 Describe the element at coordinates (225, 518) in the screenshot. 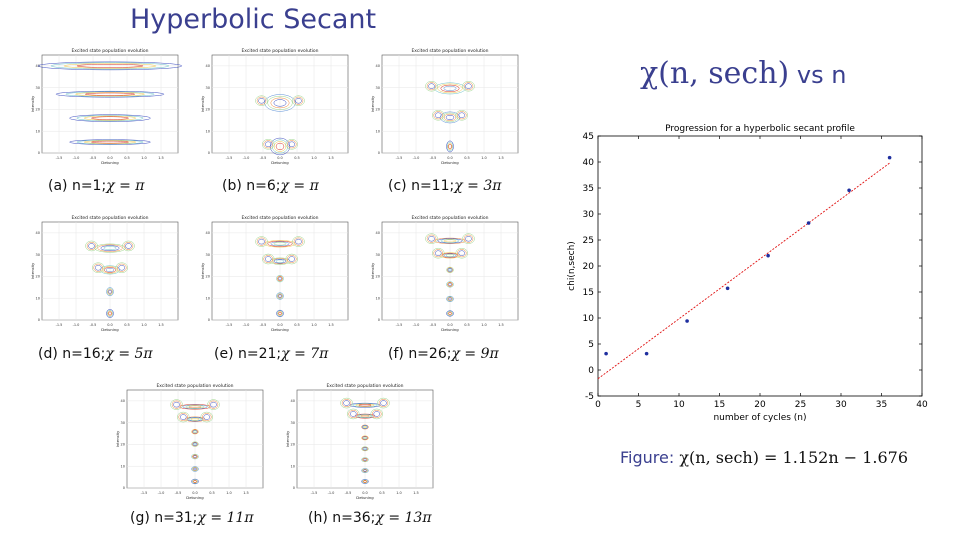

I see `caption-chi: χ = 11π` at that location.